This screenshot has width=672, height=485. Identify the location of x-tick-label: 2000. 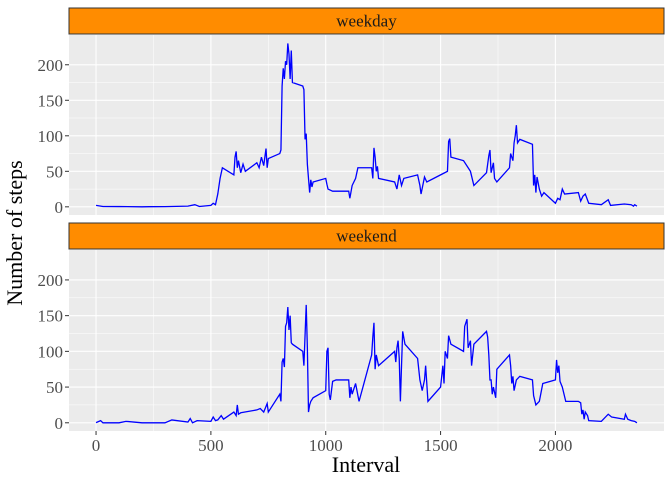
(555, 445).